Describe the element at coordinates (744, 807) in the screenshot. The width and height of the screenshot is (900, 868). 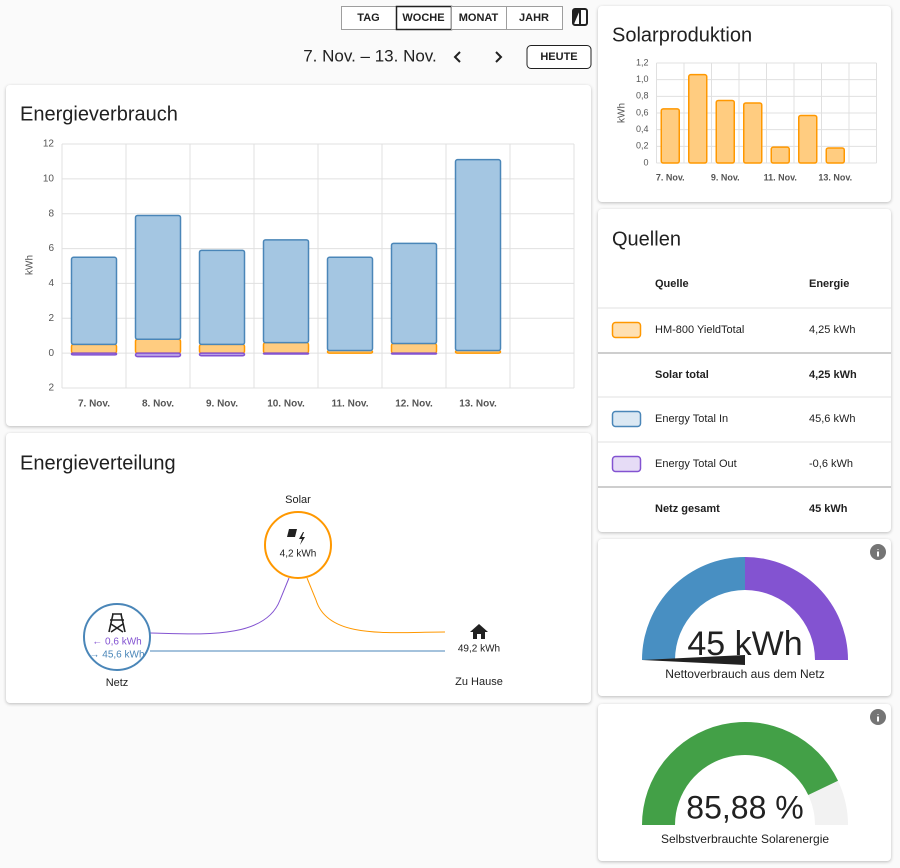
I see `gauge-value: 85,88 %` at that location.